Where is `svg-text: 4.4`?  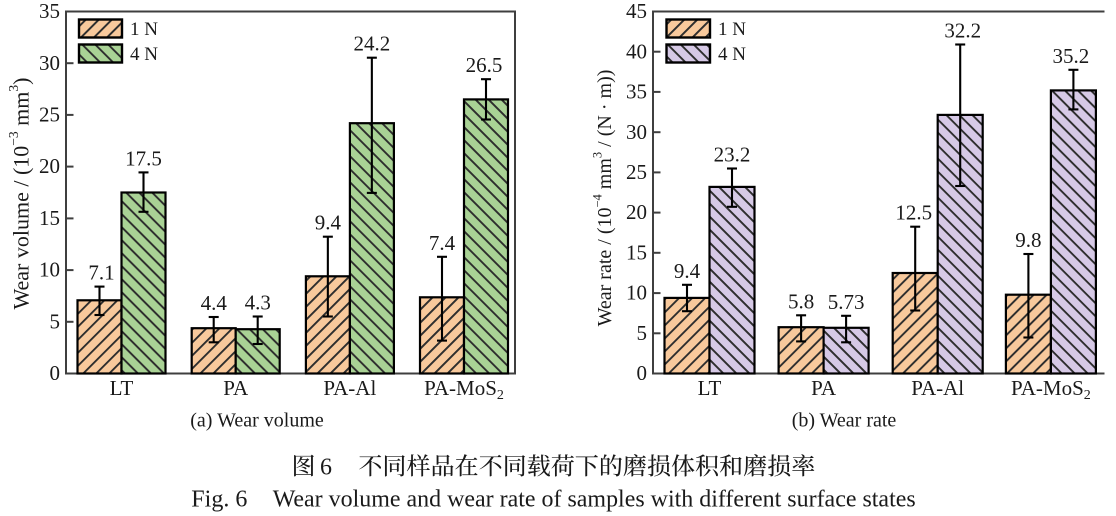 svg-text: 4.4 is located at coordinates (214, 303).